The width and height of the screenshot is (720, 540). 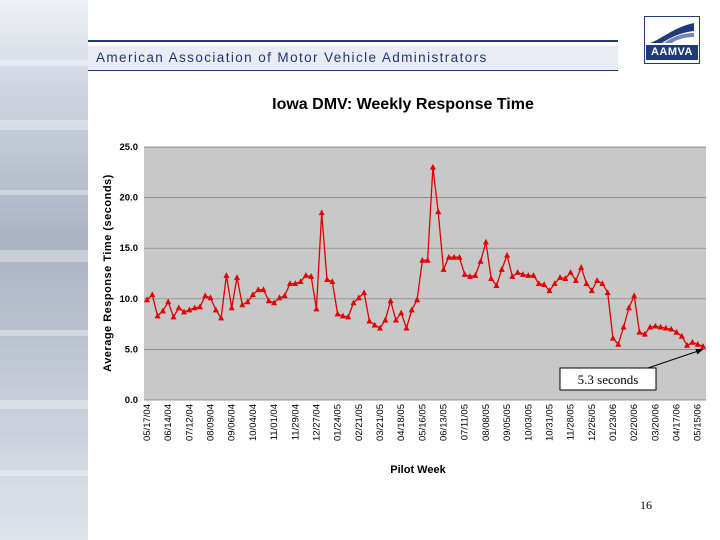 What do you see at coordinates (444, 422) in the screenshot?
I see `x-tick-label: 06/13/05` at bounding box center [444, 422].